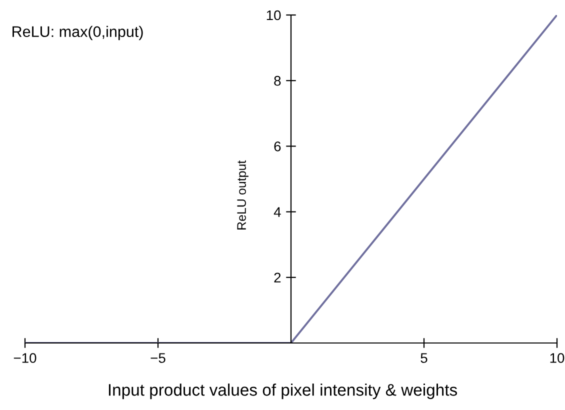  What do you see at coordinates (283, 392) in the screenshot?
I see `x-axis-title: Input product values of pixel intensity & weights` at bounding box center [283, 392].